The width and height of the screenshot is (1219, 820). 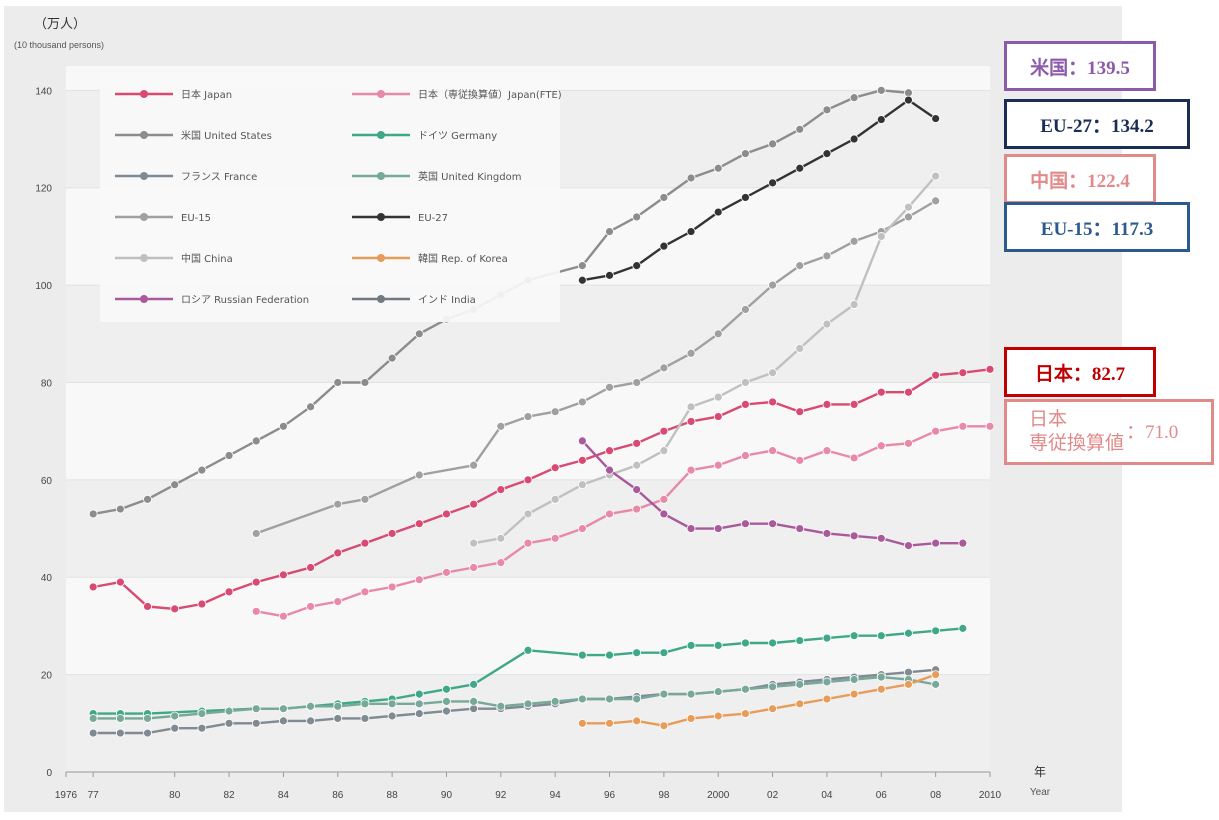 I want to click on legend-label: フランス France, so click(x=219, y=177).